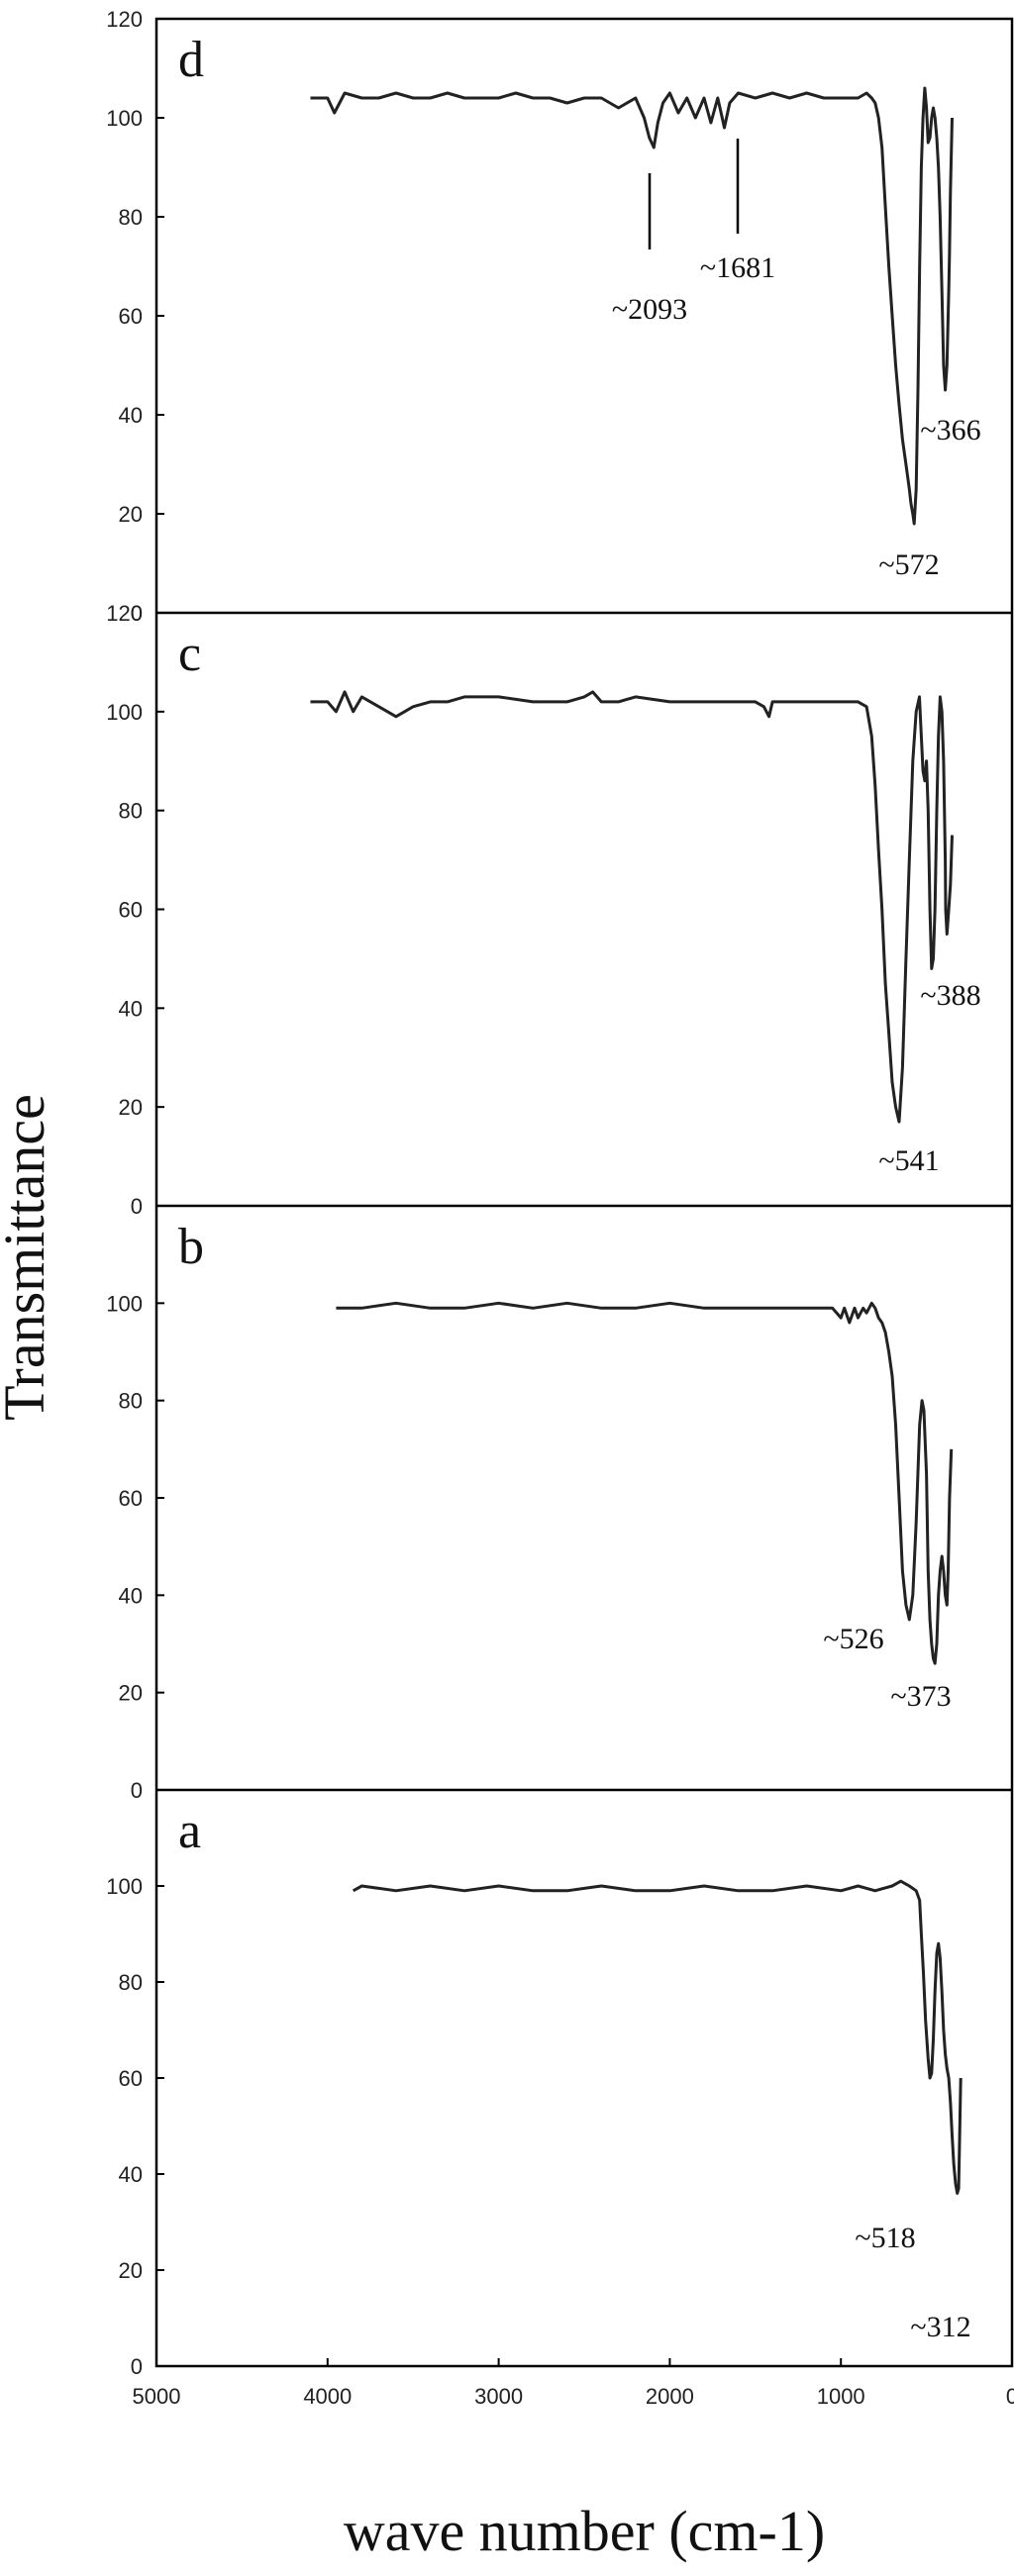 This screenshot has width=1014, height=2576. I want to click on panel-label-d: d, so click(191, 60).